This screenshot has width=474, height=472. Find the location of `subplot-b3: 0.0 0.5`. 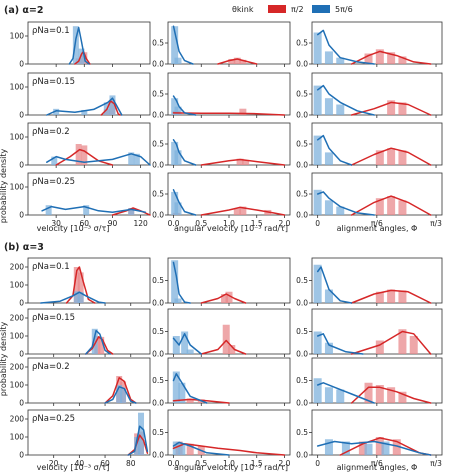

subplot-b3: 0.0 0.5 is located at coordinates (369, 282).